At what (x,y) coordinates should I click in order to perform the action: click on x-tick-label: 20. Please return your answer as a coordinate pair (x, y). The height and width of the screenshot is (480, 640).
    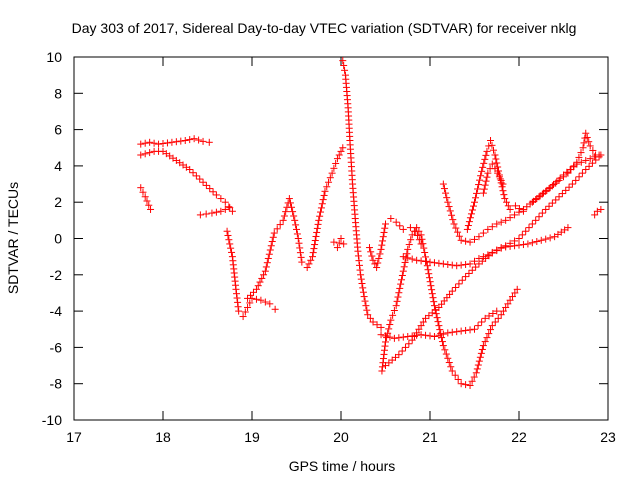
    Looking at the image, I should click on (341, 437).